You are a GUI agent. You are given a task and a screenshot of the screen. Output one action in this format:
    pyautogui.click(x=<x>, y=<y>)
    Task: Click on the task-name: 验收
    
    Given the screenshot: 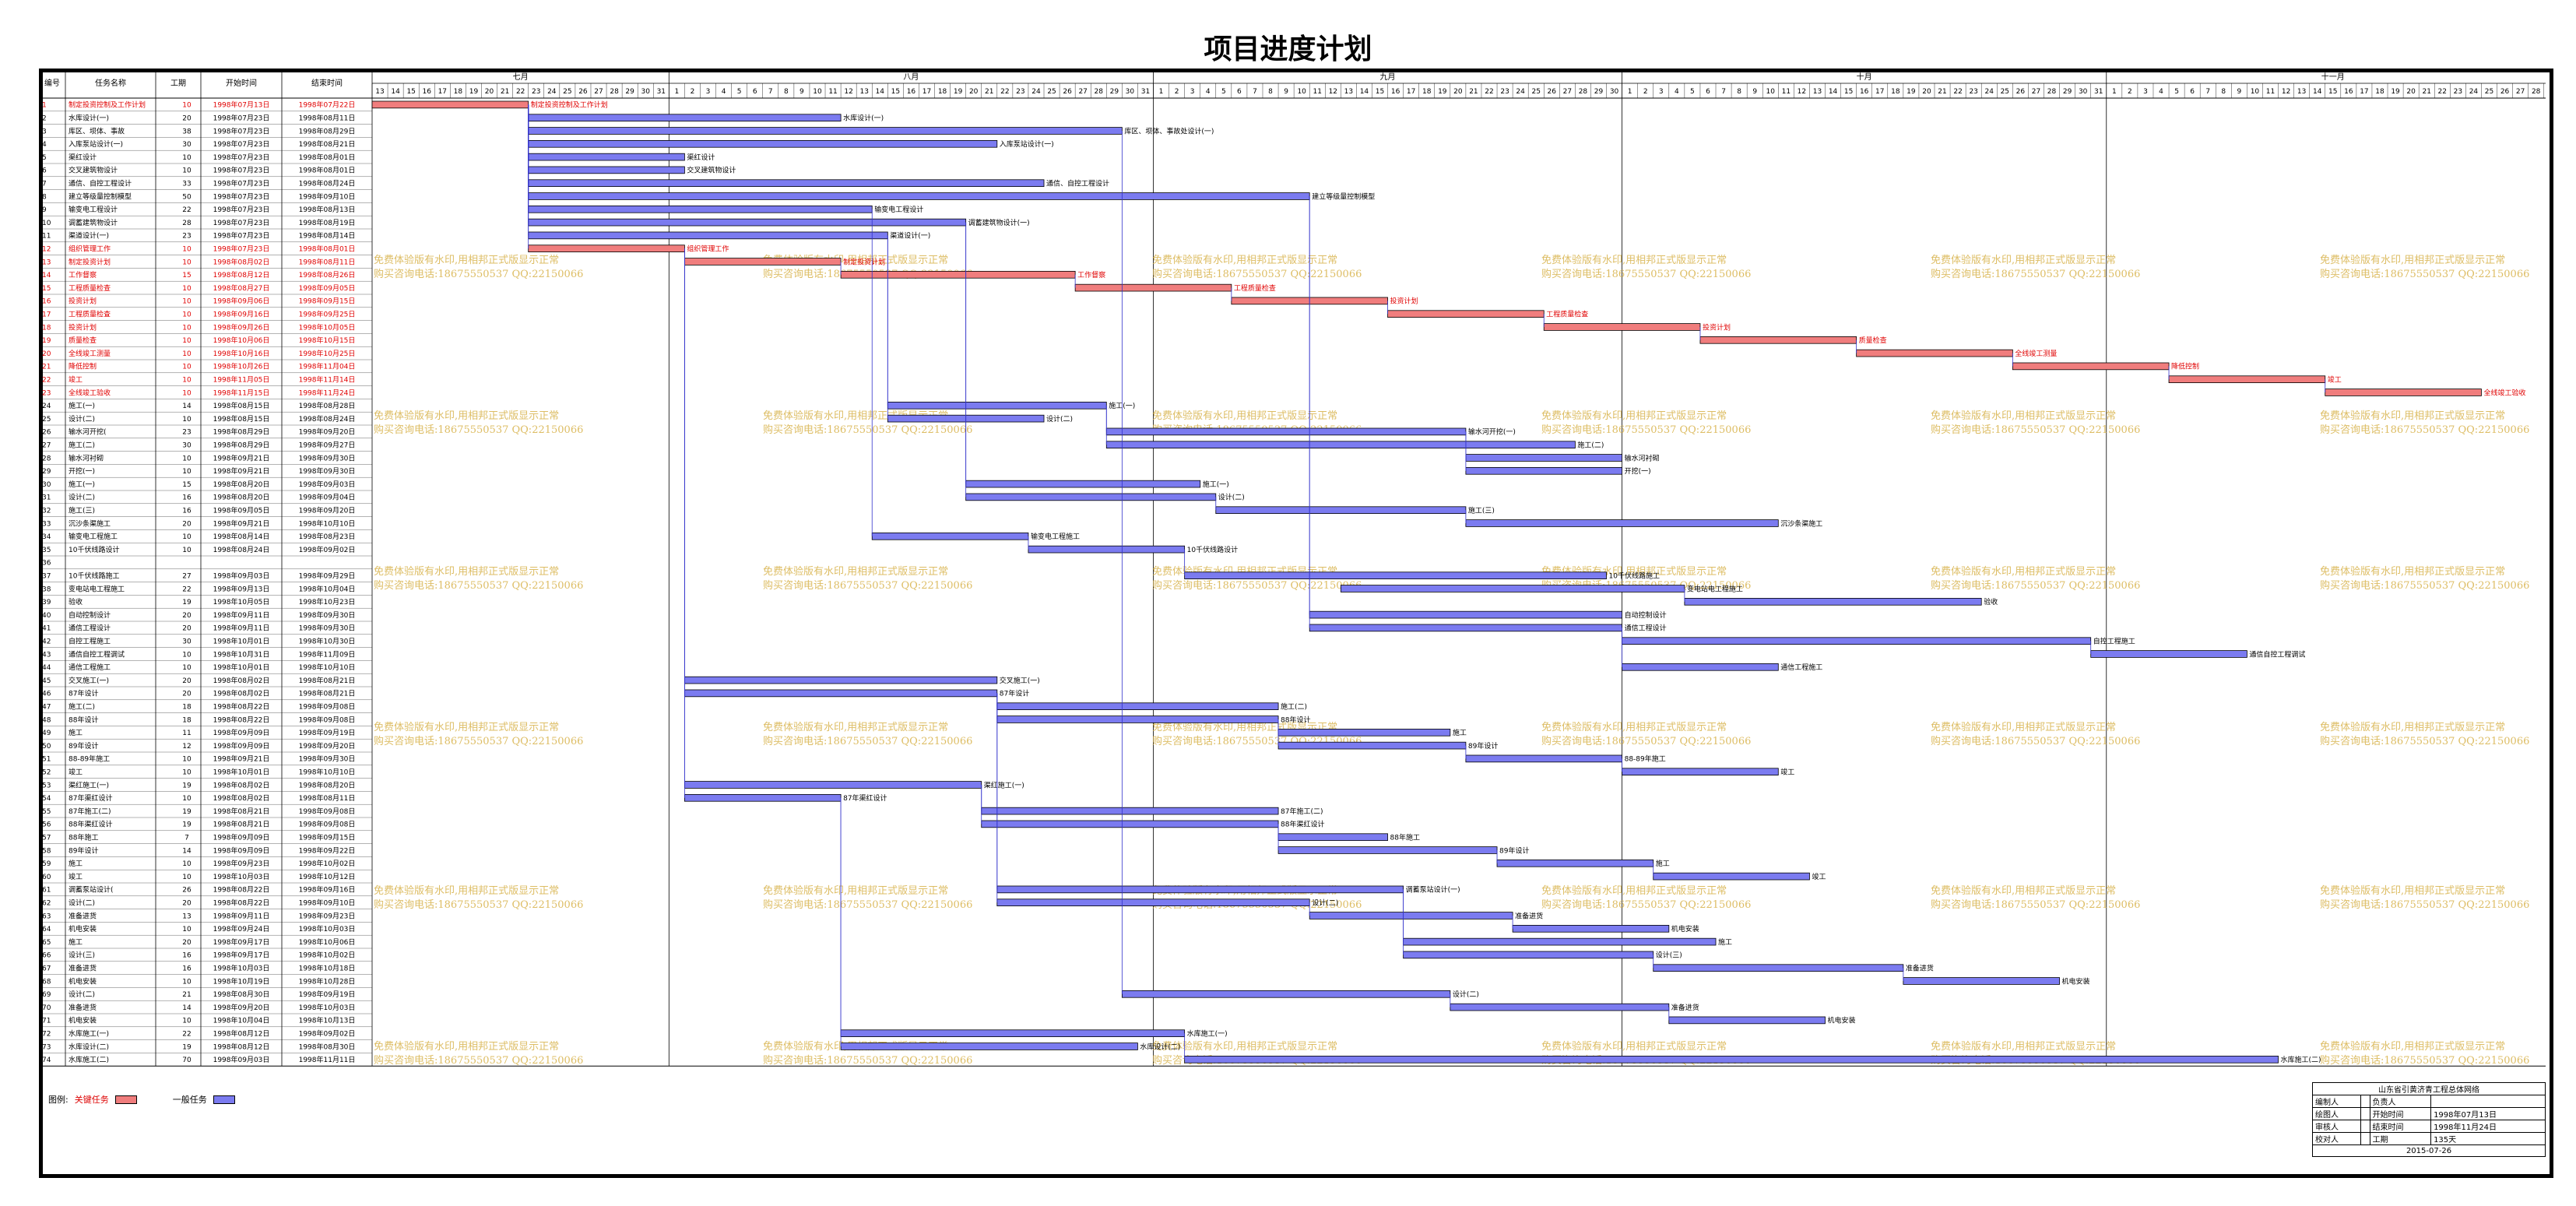 What is the action you would take?
    pyautogui.click(x=76, y=602)
    